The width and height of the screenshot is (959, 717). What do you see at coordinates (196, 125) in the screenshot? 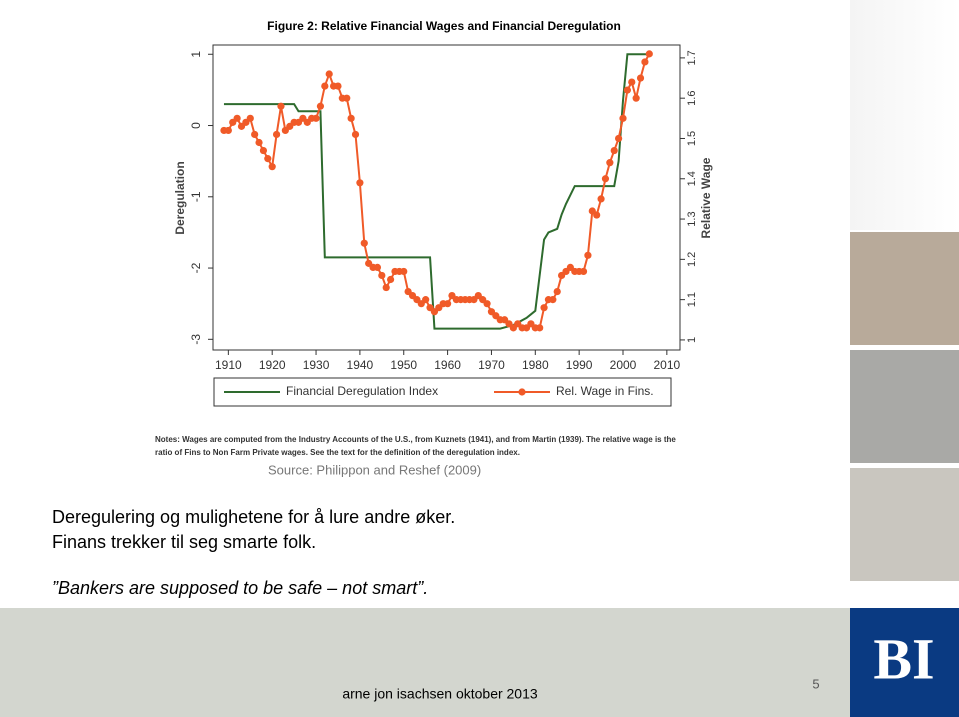
I see `y-tick-label: 0` at bounding box center [196, 125].